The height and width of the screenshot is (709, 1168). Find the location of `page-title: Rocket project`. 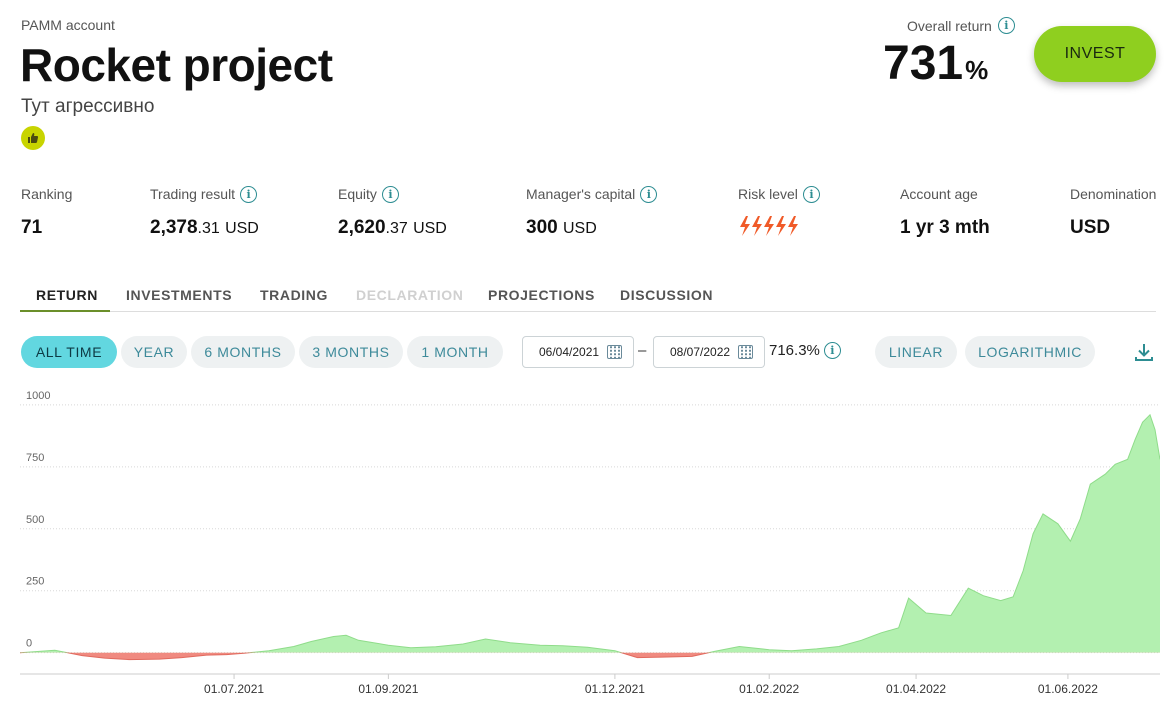

page-title: Rocket project is located at coordinates (176, 65).